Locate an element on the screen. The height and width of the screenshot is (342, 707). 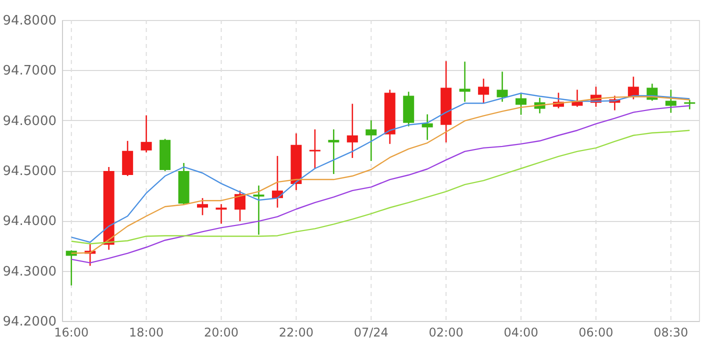
y-tick-label: 94.4000 is located at coordinates (29, 222).